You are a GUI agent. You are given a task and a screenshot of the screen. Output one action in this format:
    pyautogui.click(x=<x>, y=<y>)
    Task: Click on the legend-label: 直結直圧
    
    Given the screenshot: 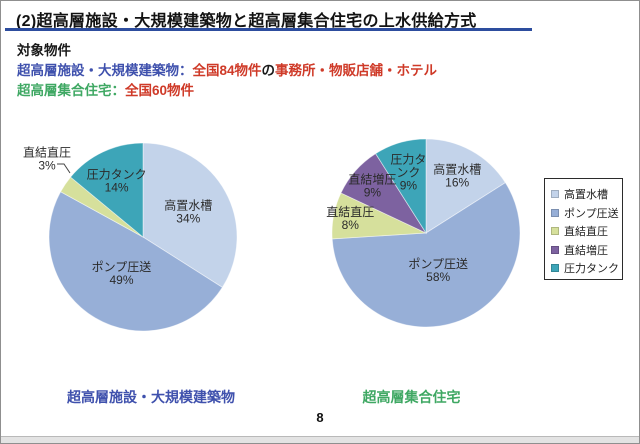 What is the action you would take?
    pyautogui.click(x=586, y=232)
    